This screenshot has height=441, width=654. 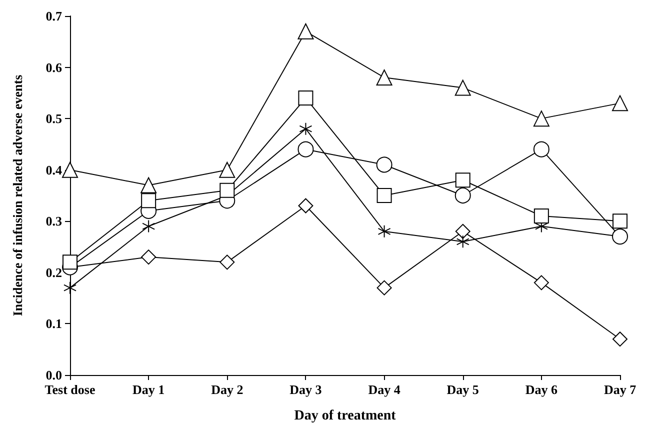 What do you see at coordinates (54, 324) in the screenshot?
I see `y-tick-label: 0.1` at bounding box center [54, 324].